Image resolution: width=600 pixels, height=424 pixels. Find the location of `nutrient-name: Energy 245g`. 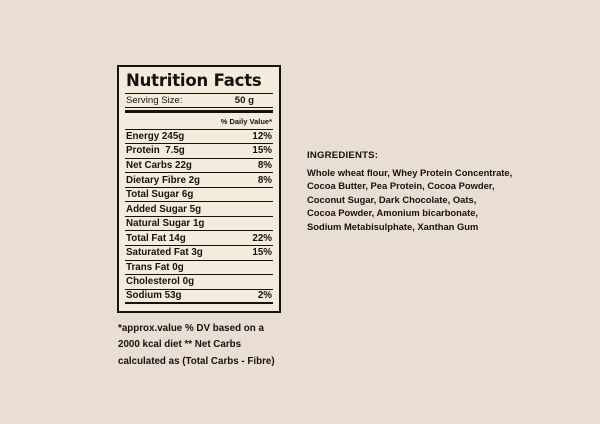

nutrient-name: Energy 245g is located at coordinates (155, 136).